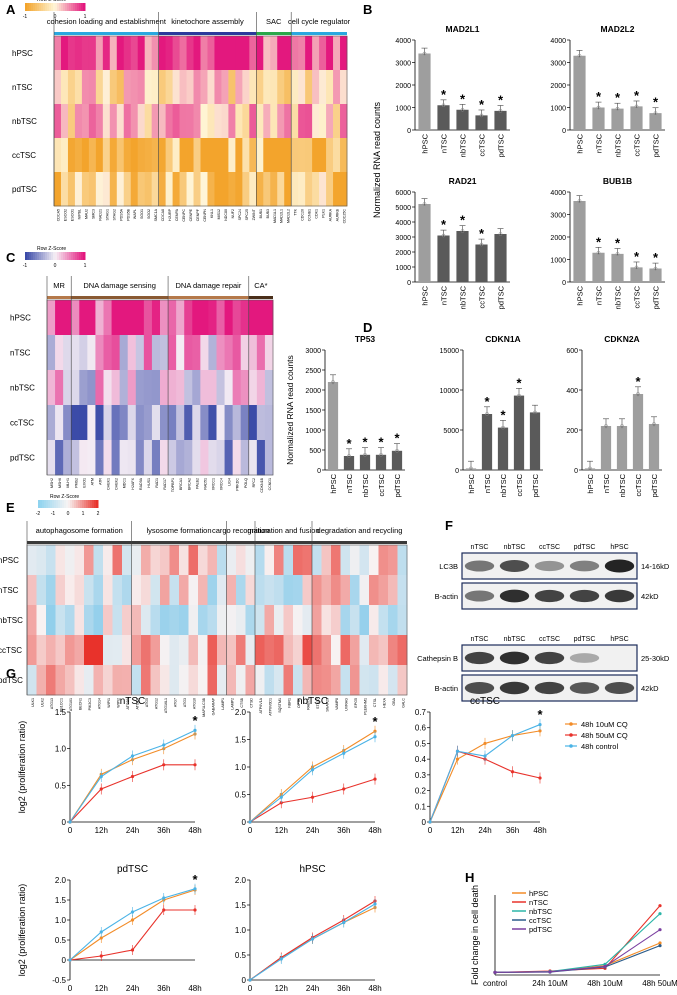  I want to click on lane-label: ccTSC, so click(549, 639).